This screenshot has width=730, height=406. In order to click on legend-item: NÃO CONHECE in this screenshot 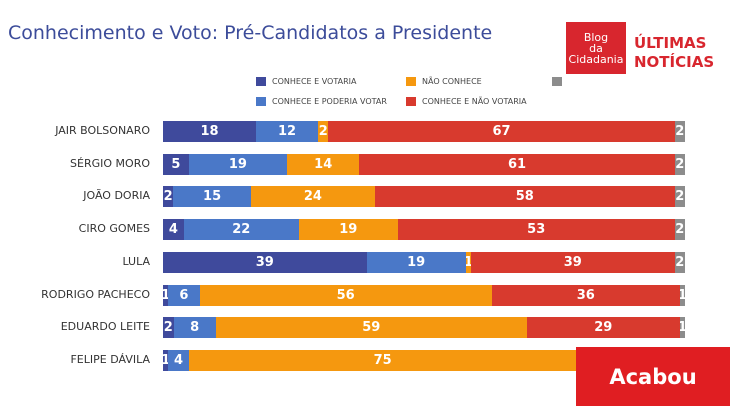, I will do `click(444, 81)`.